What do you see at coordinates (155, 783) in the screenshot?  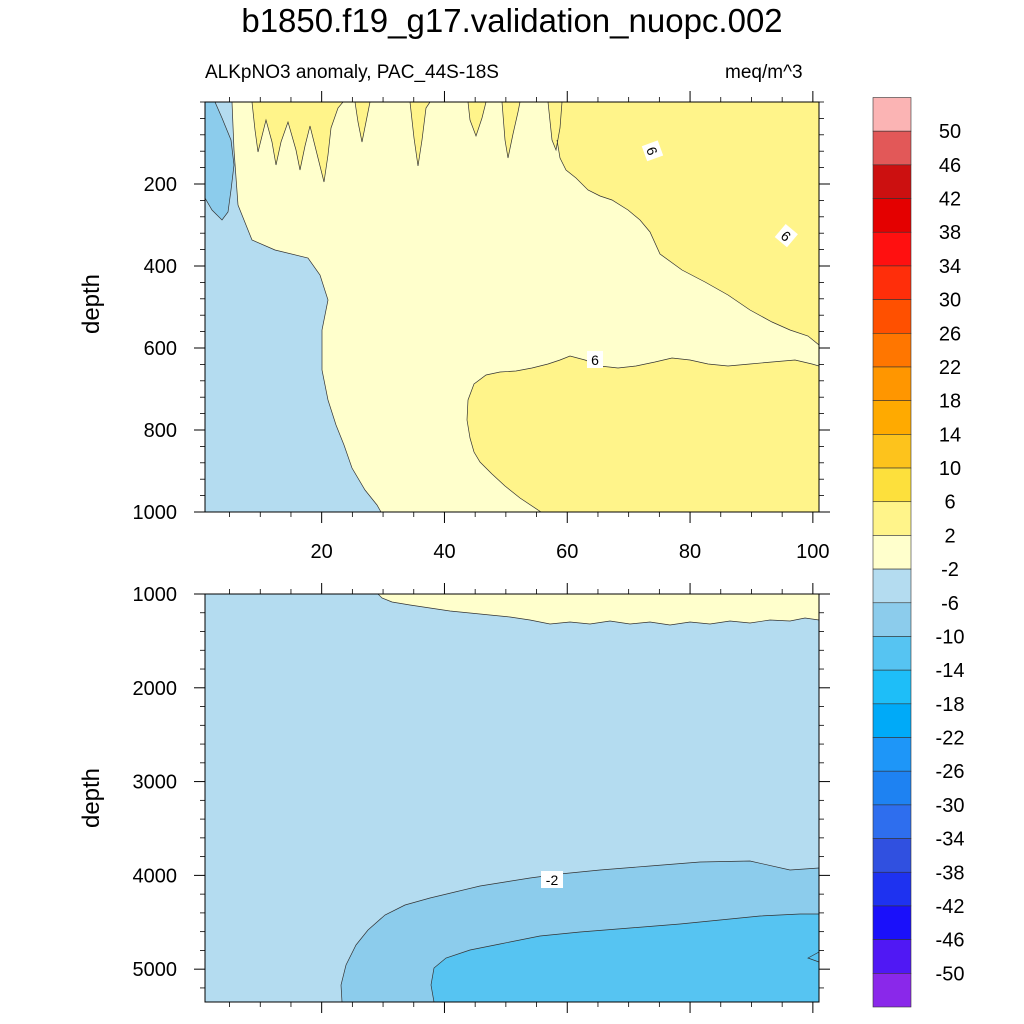 I see `lower-y-tick-label: 3000` at bounding box center [155, 783].